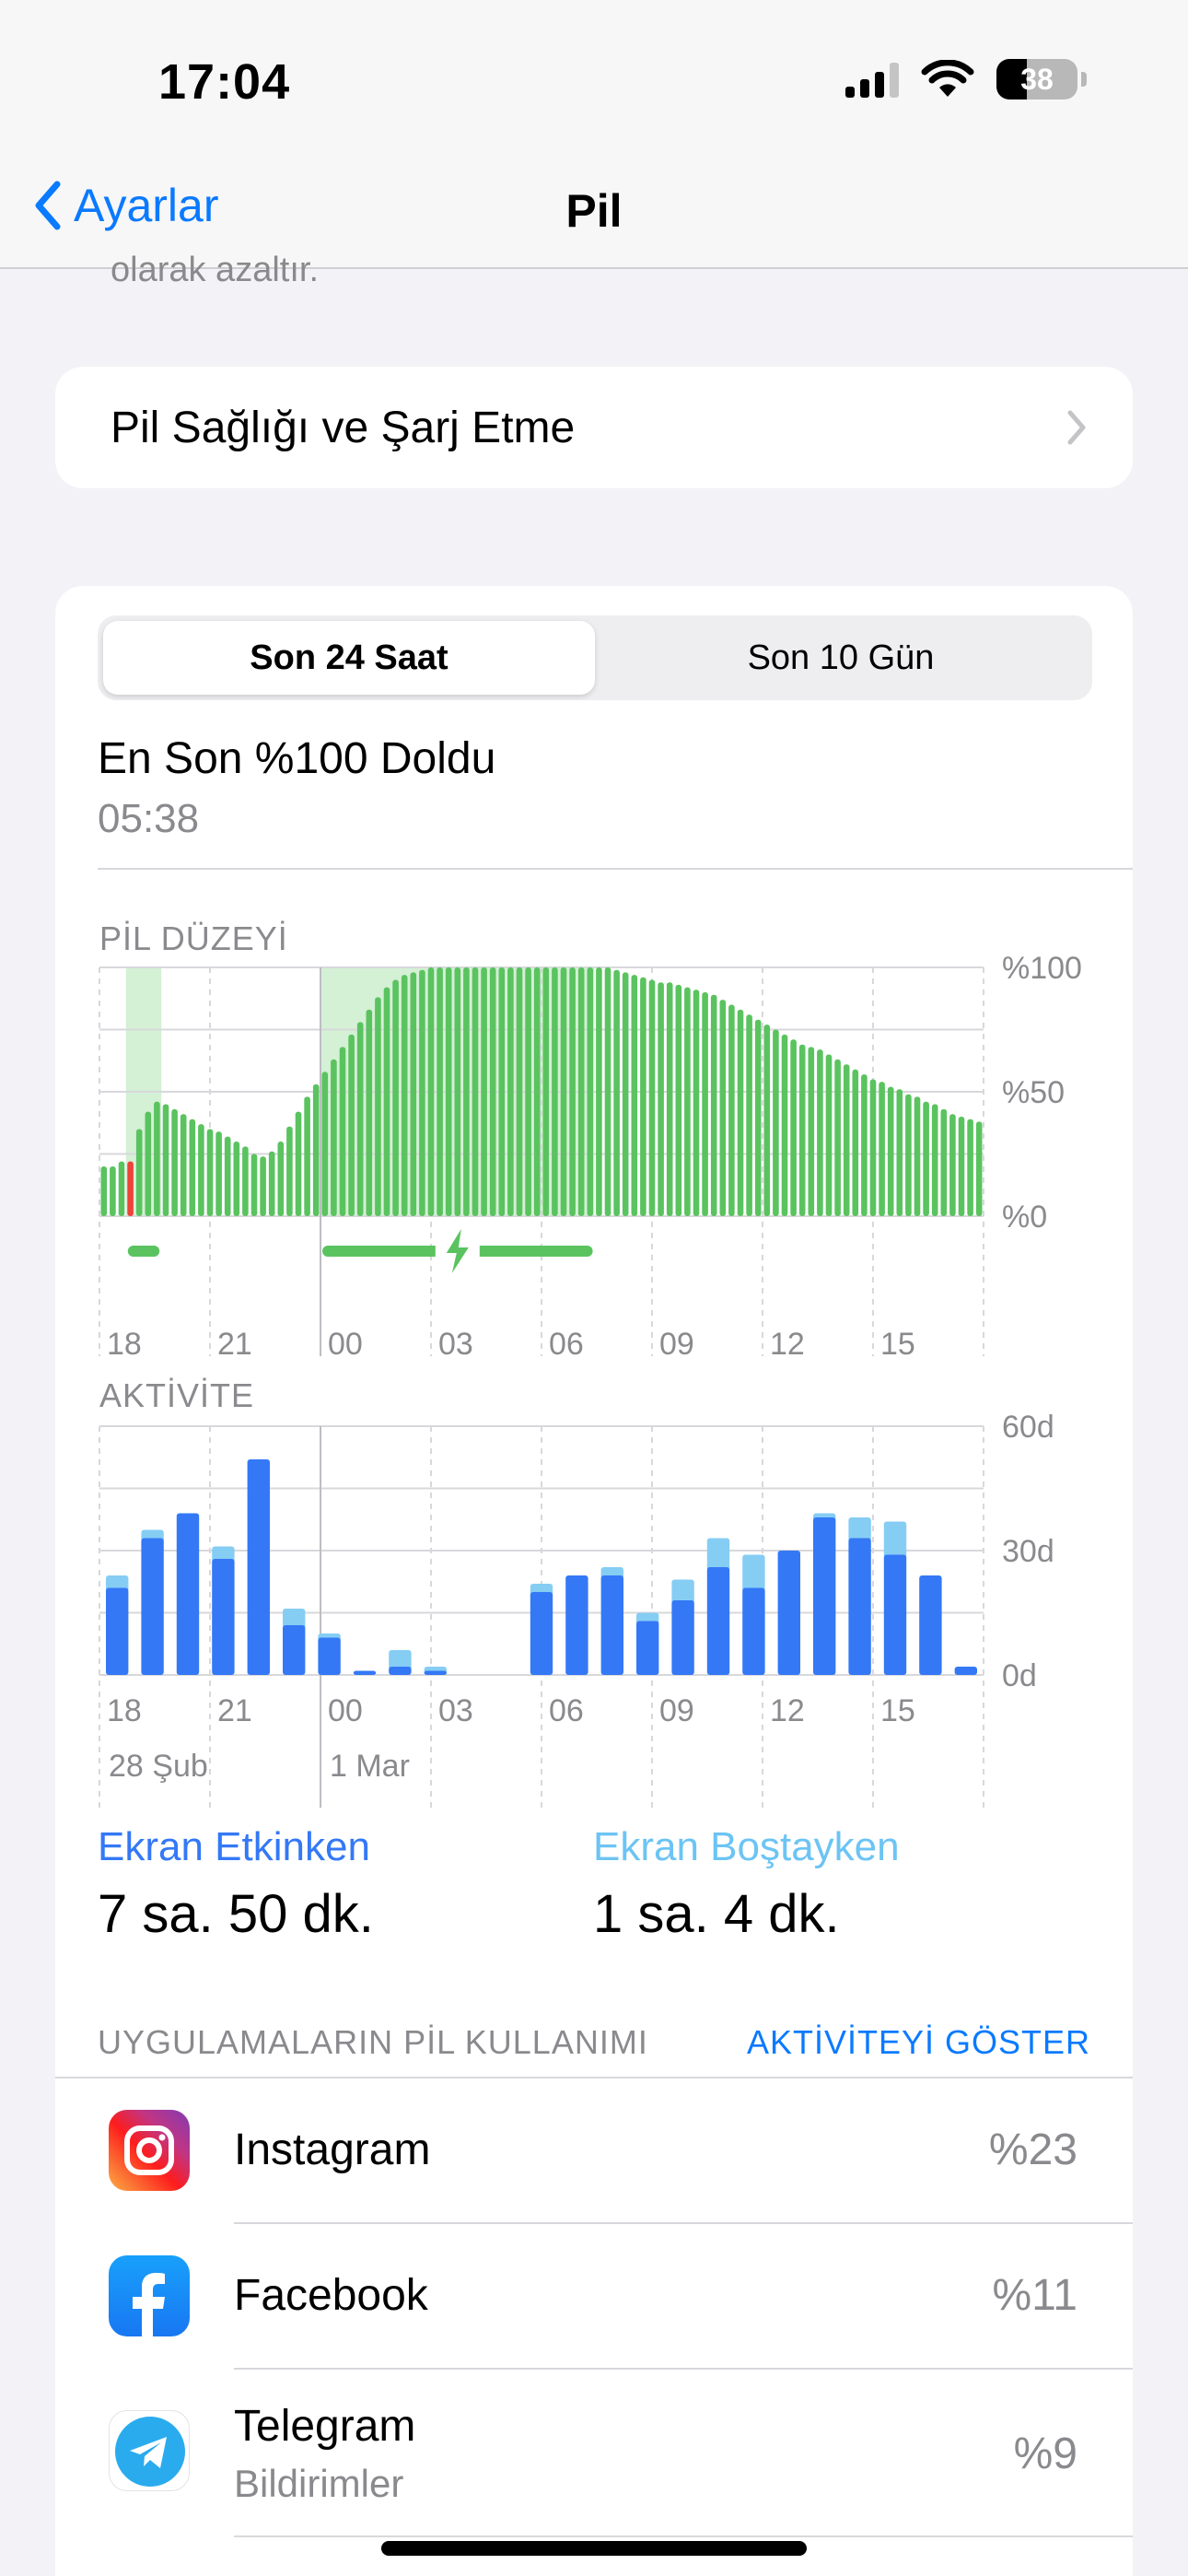 The width and height of the screenshot is (1188, 2576). What do you see at coordinates (1033, 1092) in the screenshot?
I see `y-tick-label: %50` at bounding box center [1033, 1092].